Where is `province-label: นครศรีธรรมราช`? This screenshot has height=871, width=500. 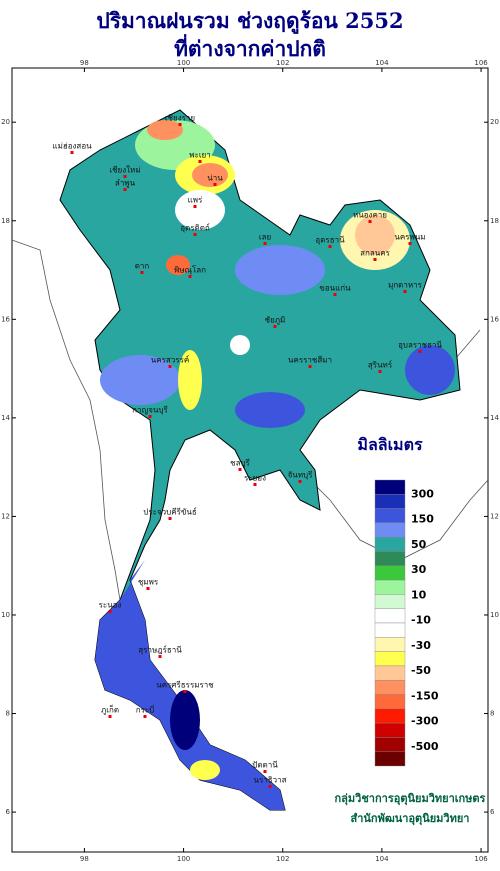 province-label: นครศรีธรรมราช is located at coordinates (185, 685).